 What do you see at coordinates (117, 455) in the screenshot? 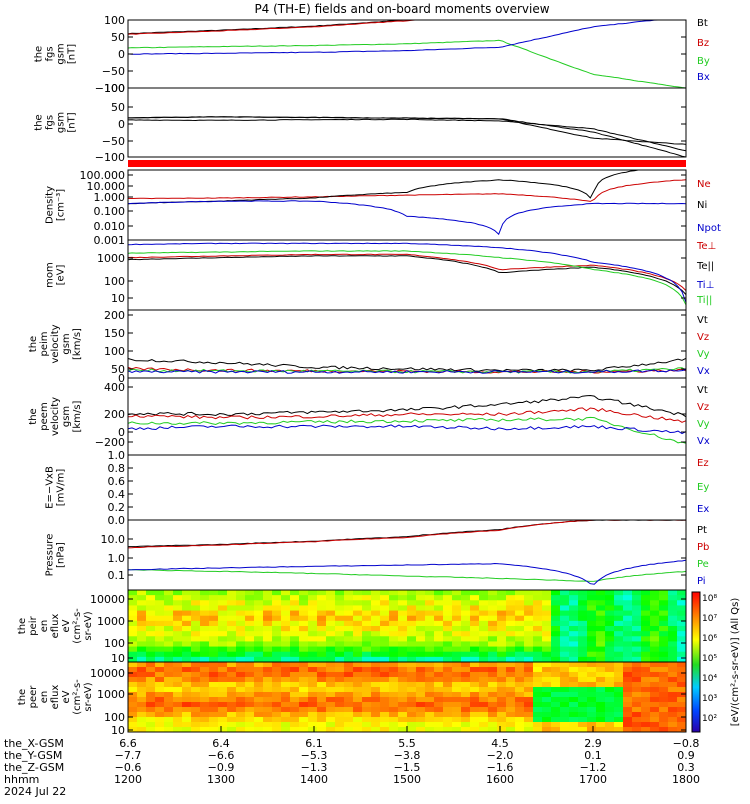
I see `y-tick-label: 1.0` at bounding box center [117, 455].